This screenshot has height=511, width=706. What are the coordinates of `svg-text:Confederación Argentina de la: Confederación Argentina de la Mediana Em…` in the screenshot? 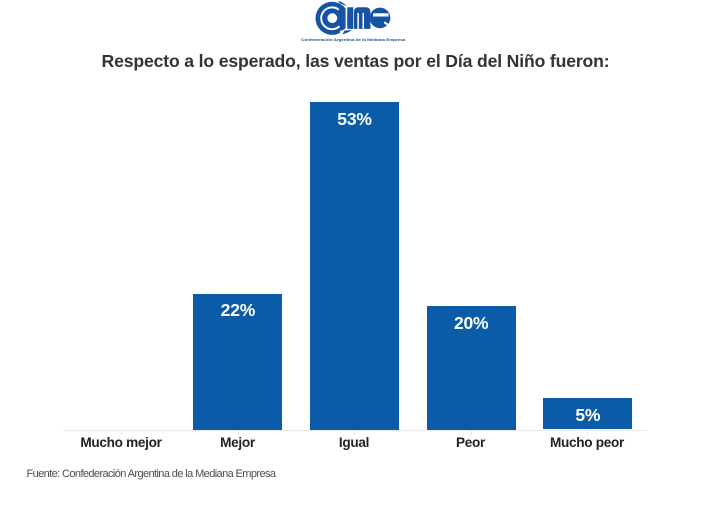 It's located at (353, 40).